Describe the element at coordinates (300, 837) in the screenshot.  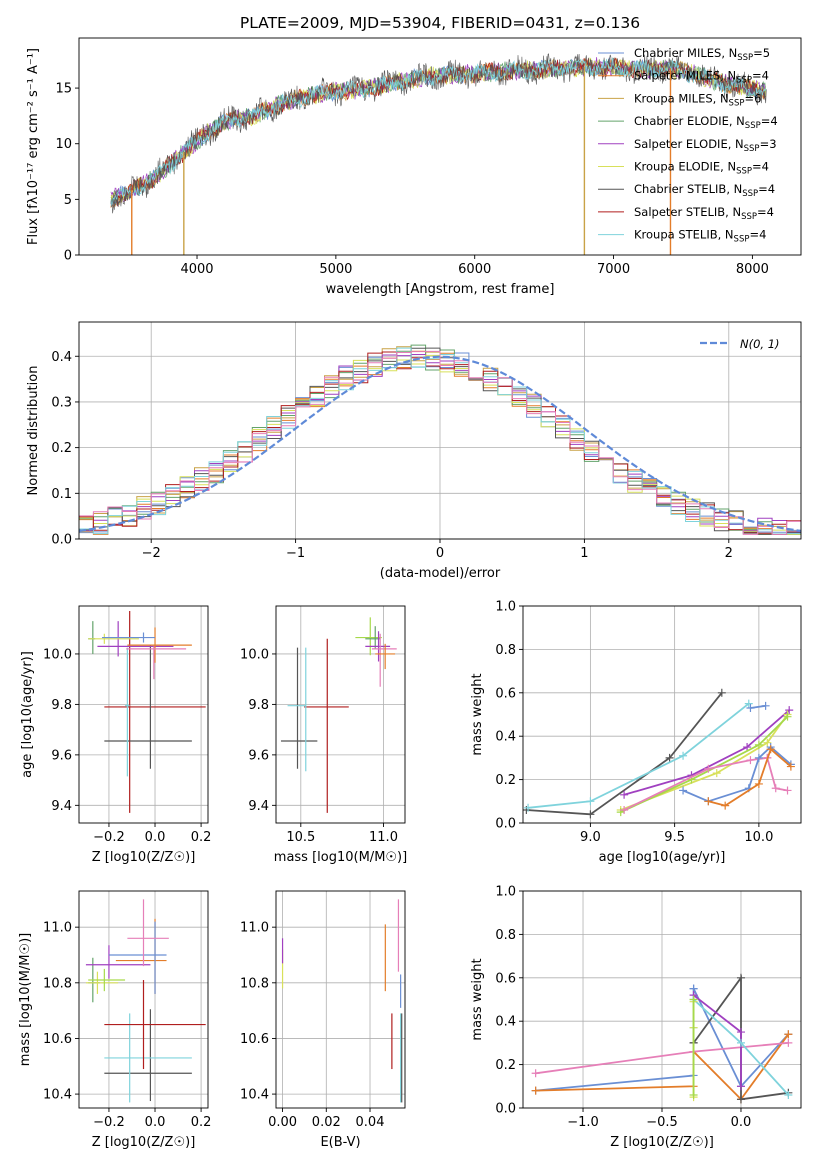
I see `x-tick-label: 10.5` at that location.